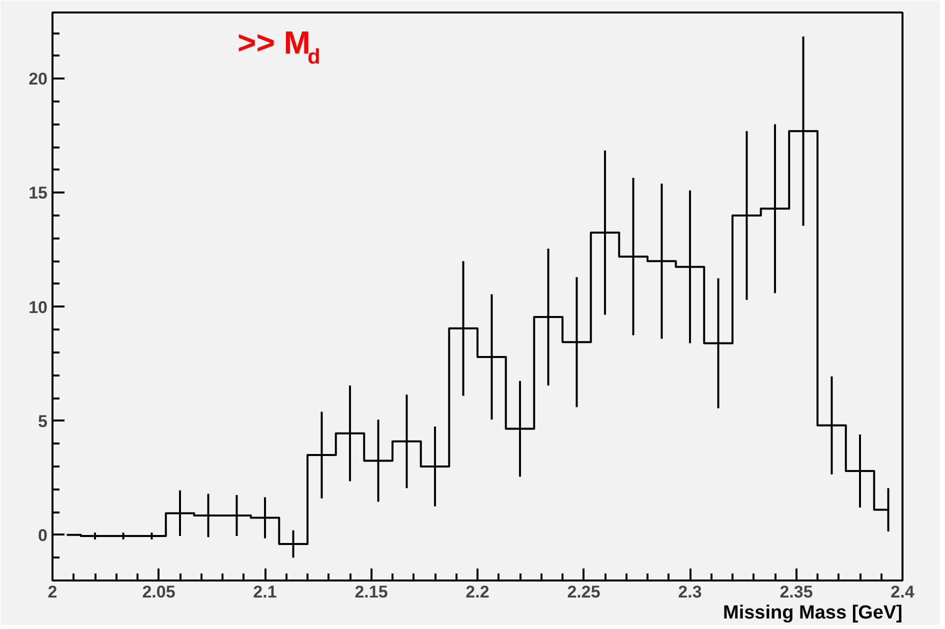  Describe the element at coordinates (813, 613) in the screenshot. I see `x-axis-title: Missing Mass [GeV]` at that location.